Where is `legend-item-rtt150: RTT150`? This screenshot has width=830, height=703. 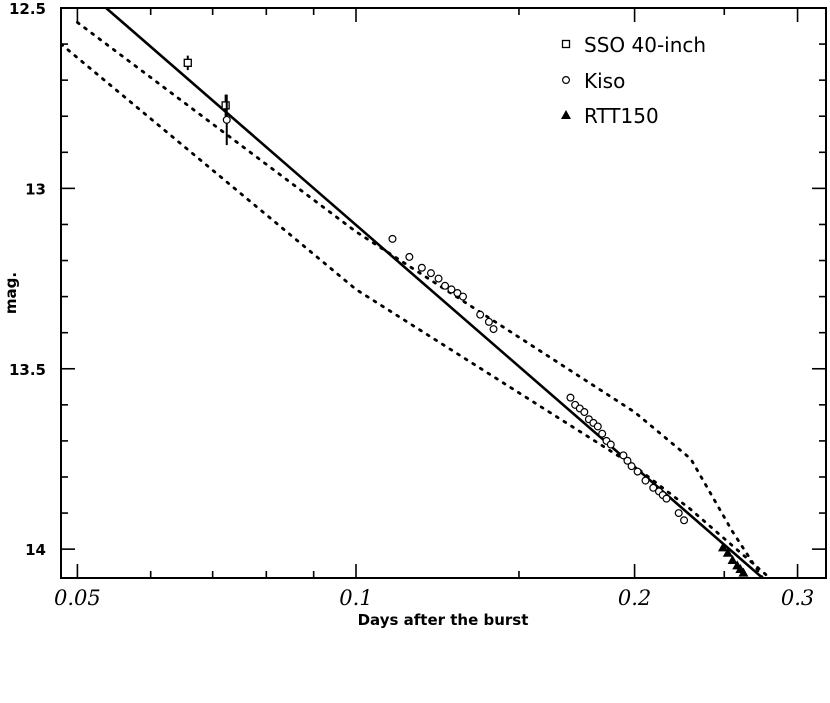 legend-item-rtt150: RTT150 is located at coordinates (610, 116).